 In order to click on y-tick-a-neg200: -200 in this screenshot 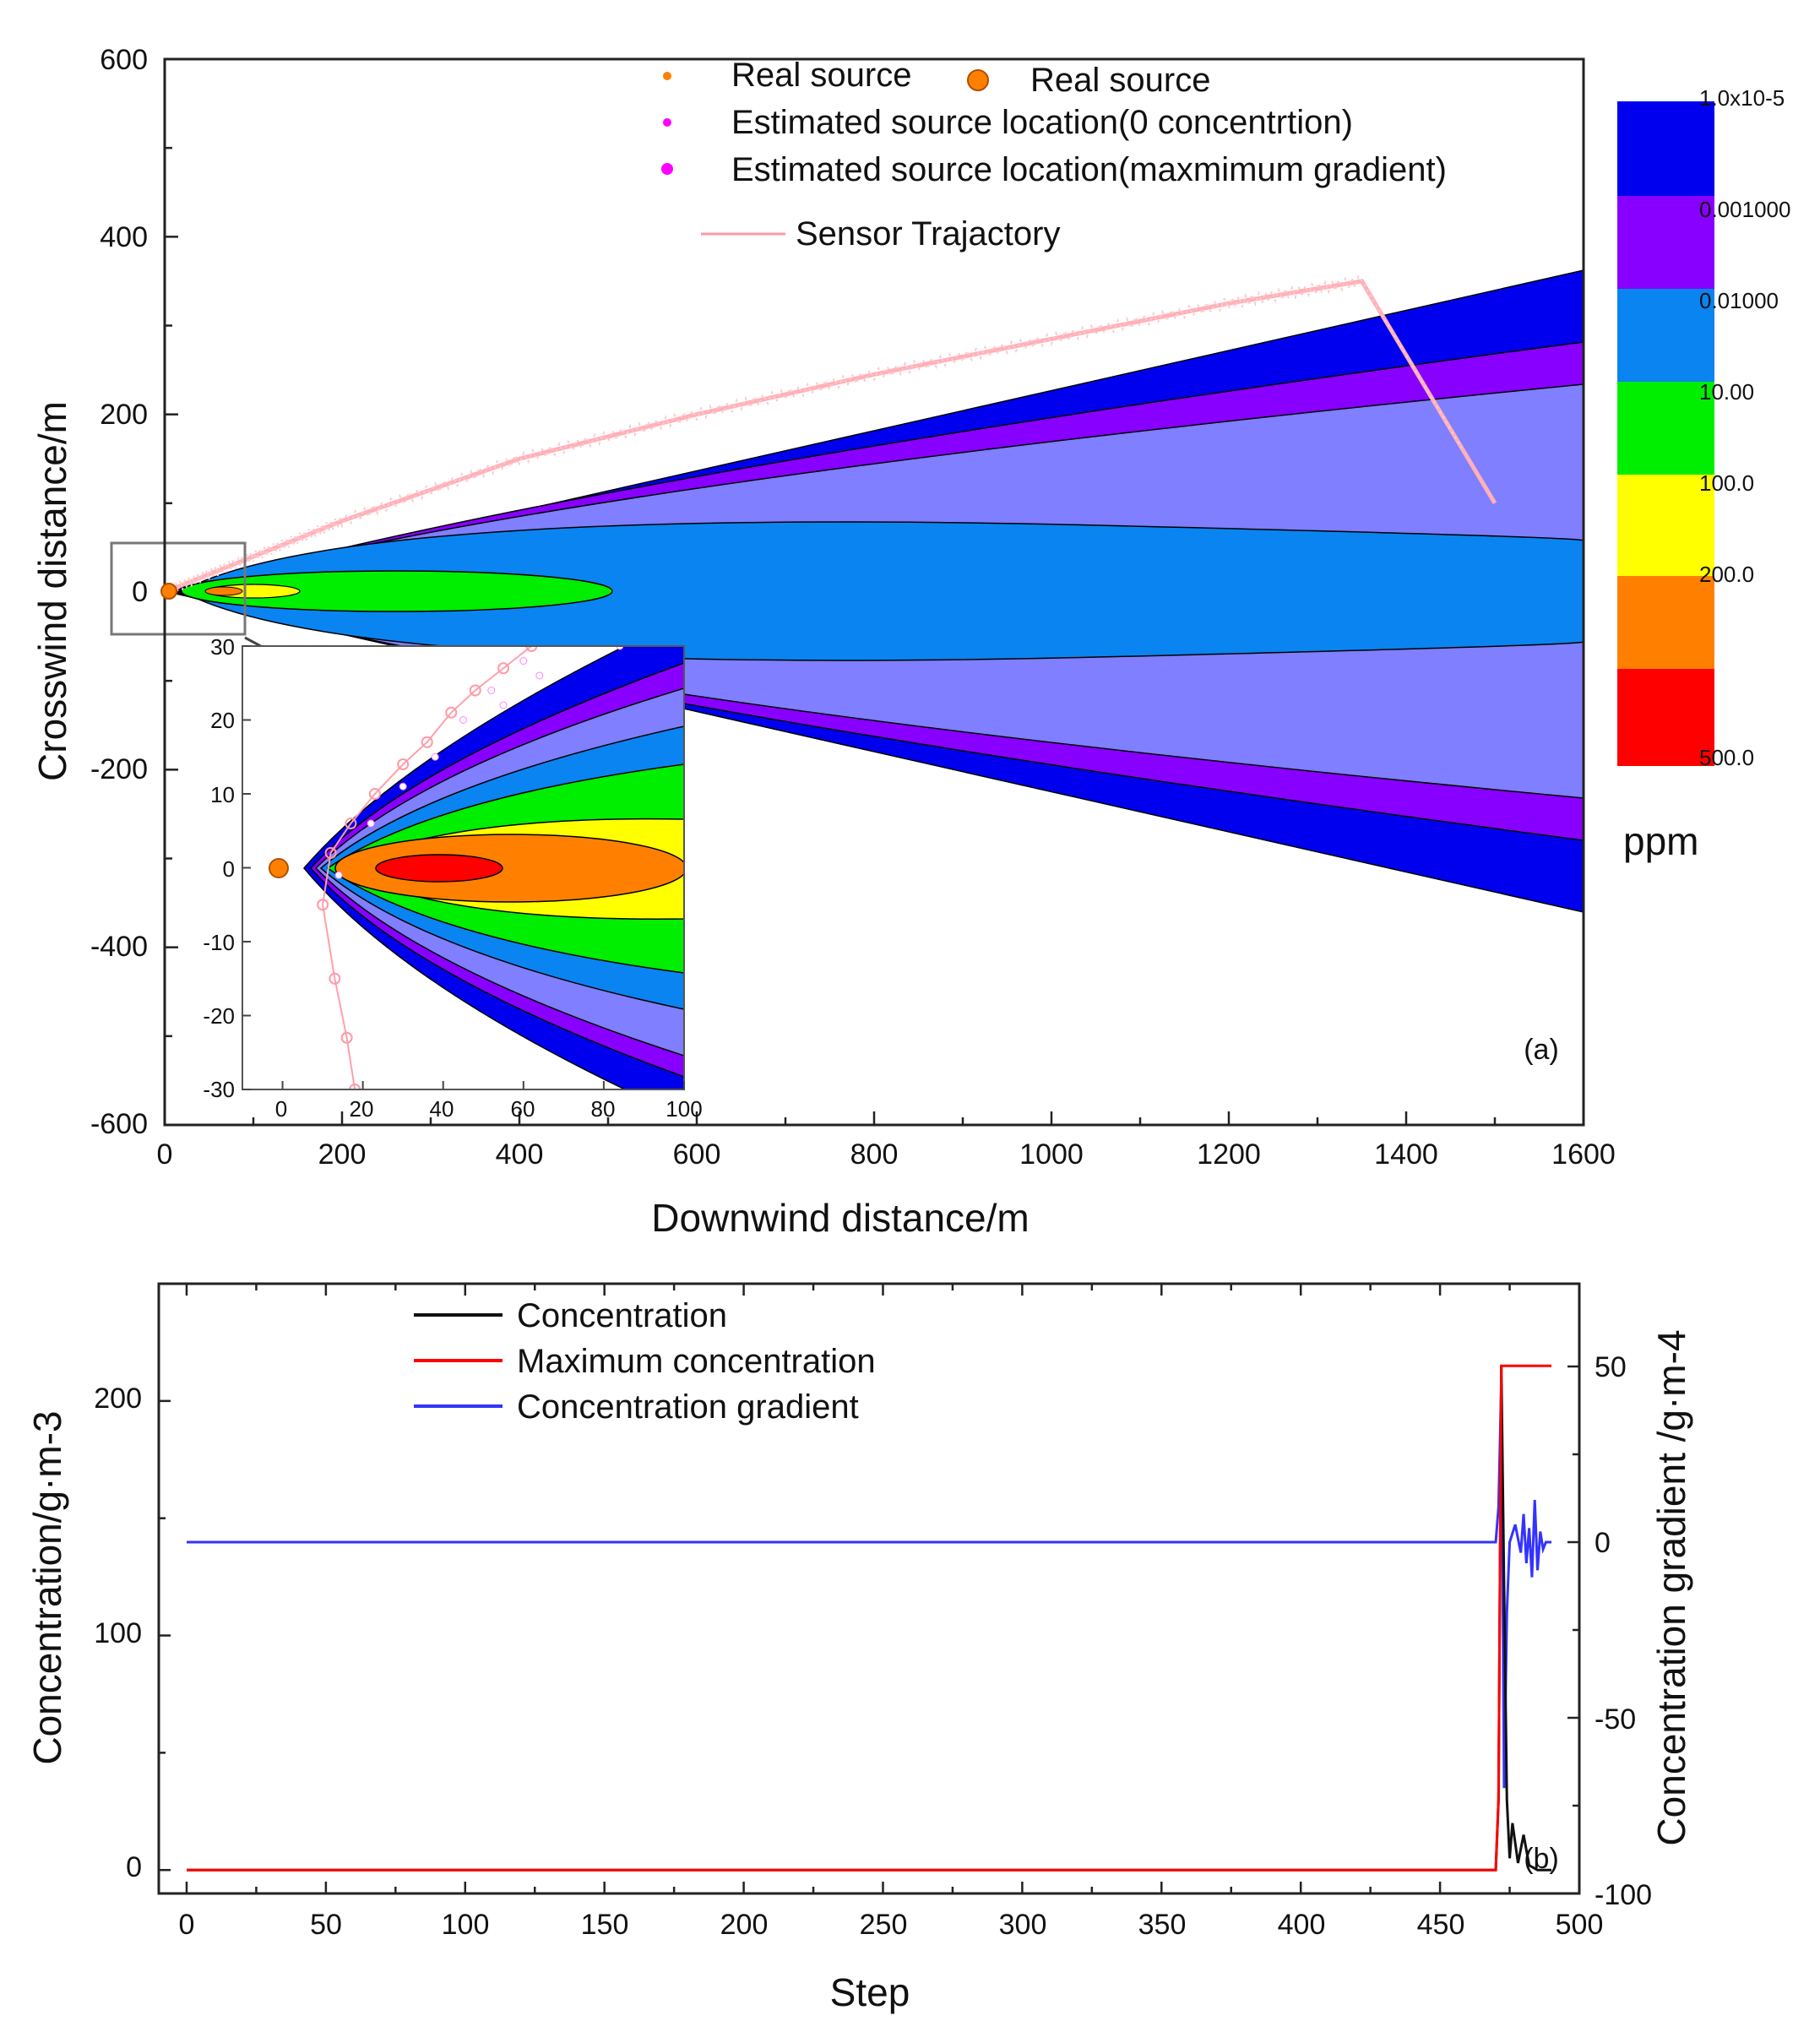, I will do `click(119, 769)`.